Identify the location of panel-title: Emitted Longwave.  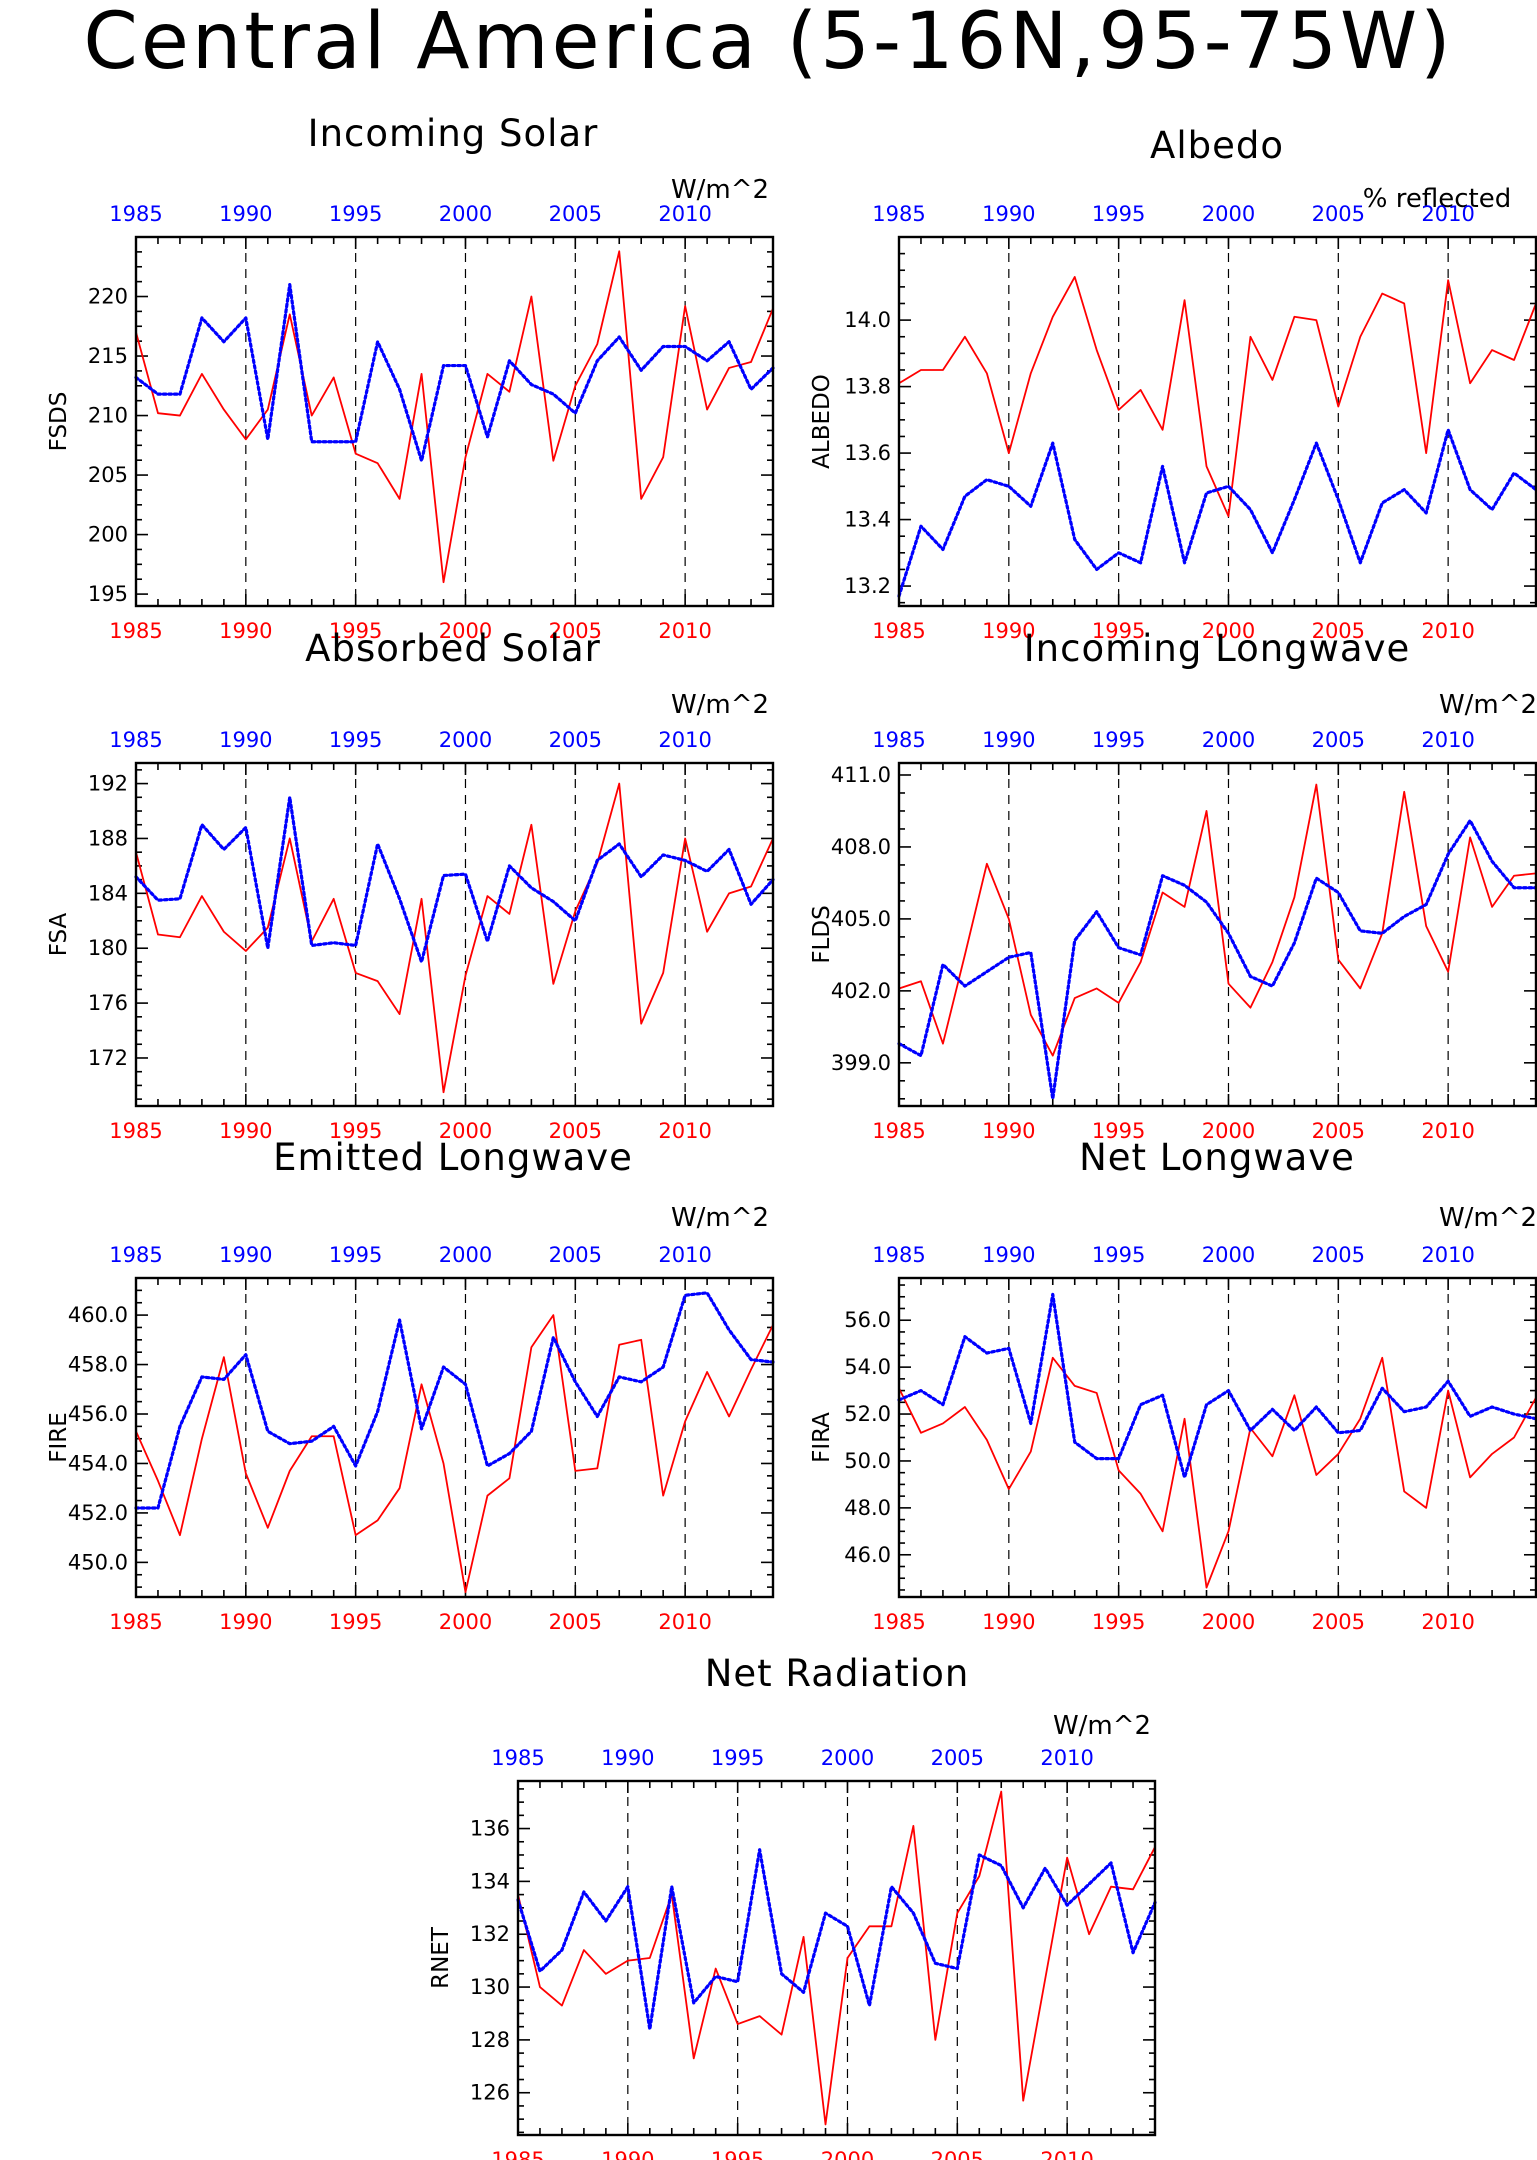
(453, 1157).